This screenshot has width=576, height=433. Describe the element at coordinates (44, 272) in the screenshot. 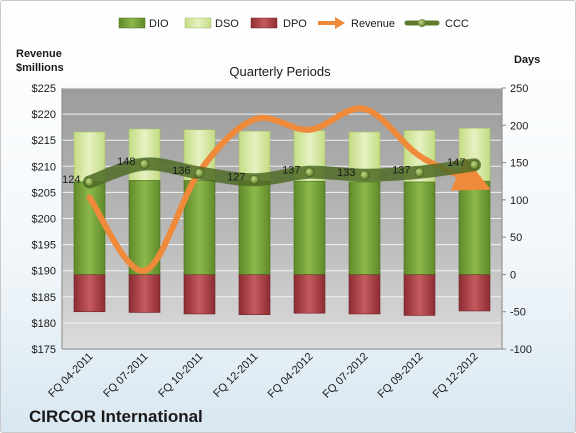

I see `left-tick-label: $190` at that location.